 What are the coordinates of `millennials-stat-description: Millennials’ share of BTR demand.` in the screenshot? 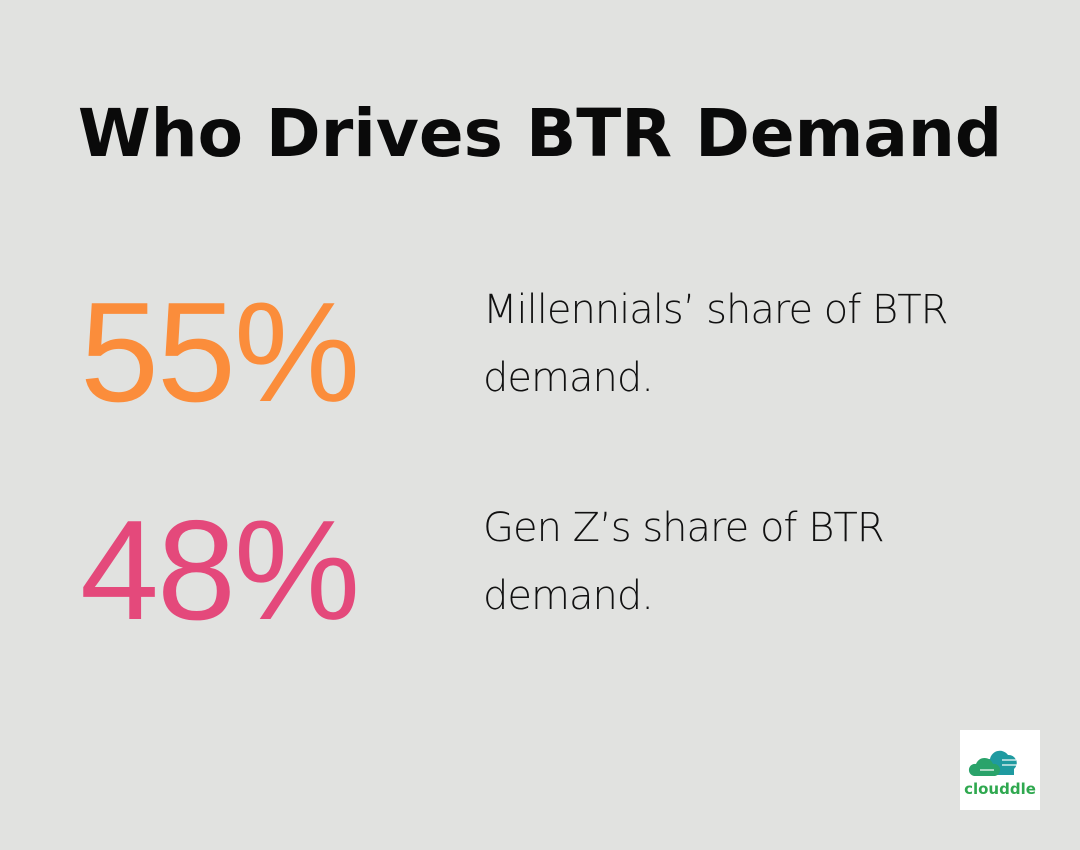 It's located at (715, 344).